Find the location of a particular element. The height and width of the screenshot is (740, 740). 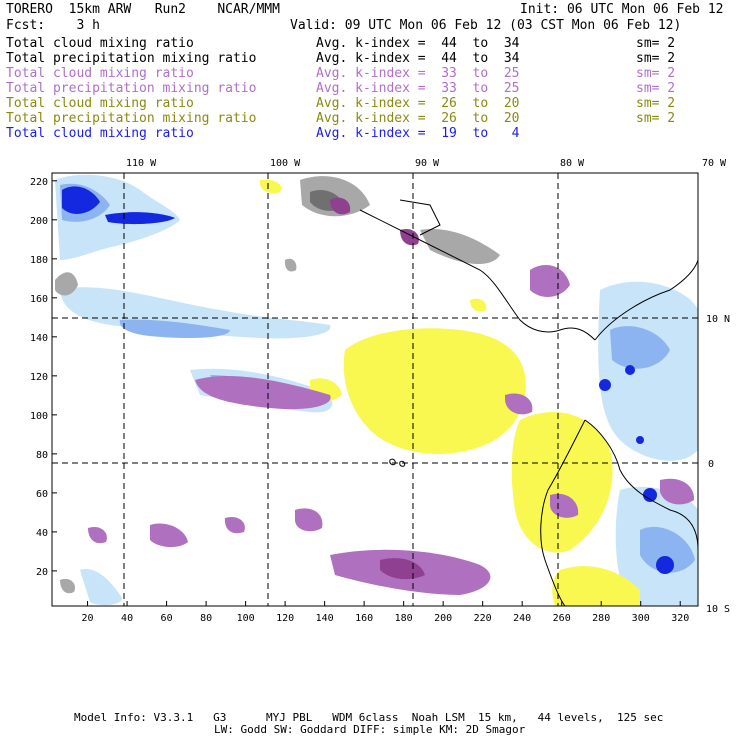

dark-purple-cloud-areas is located at coordinates (377, 388).